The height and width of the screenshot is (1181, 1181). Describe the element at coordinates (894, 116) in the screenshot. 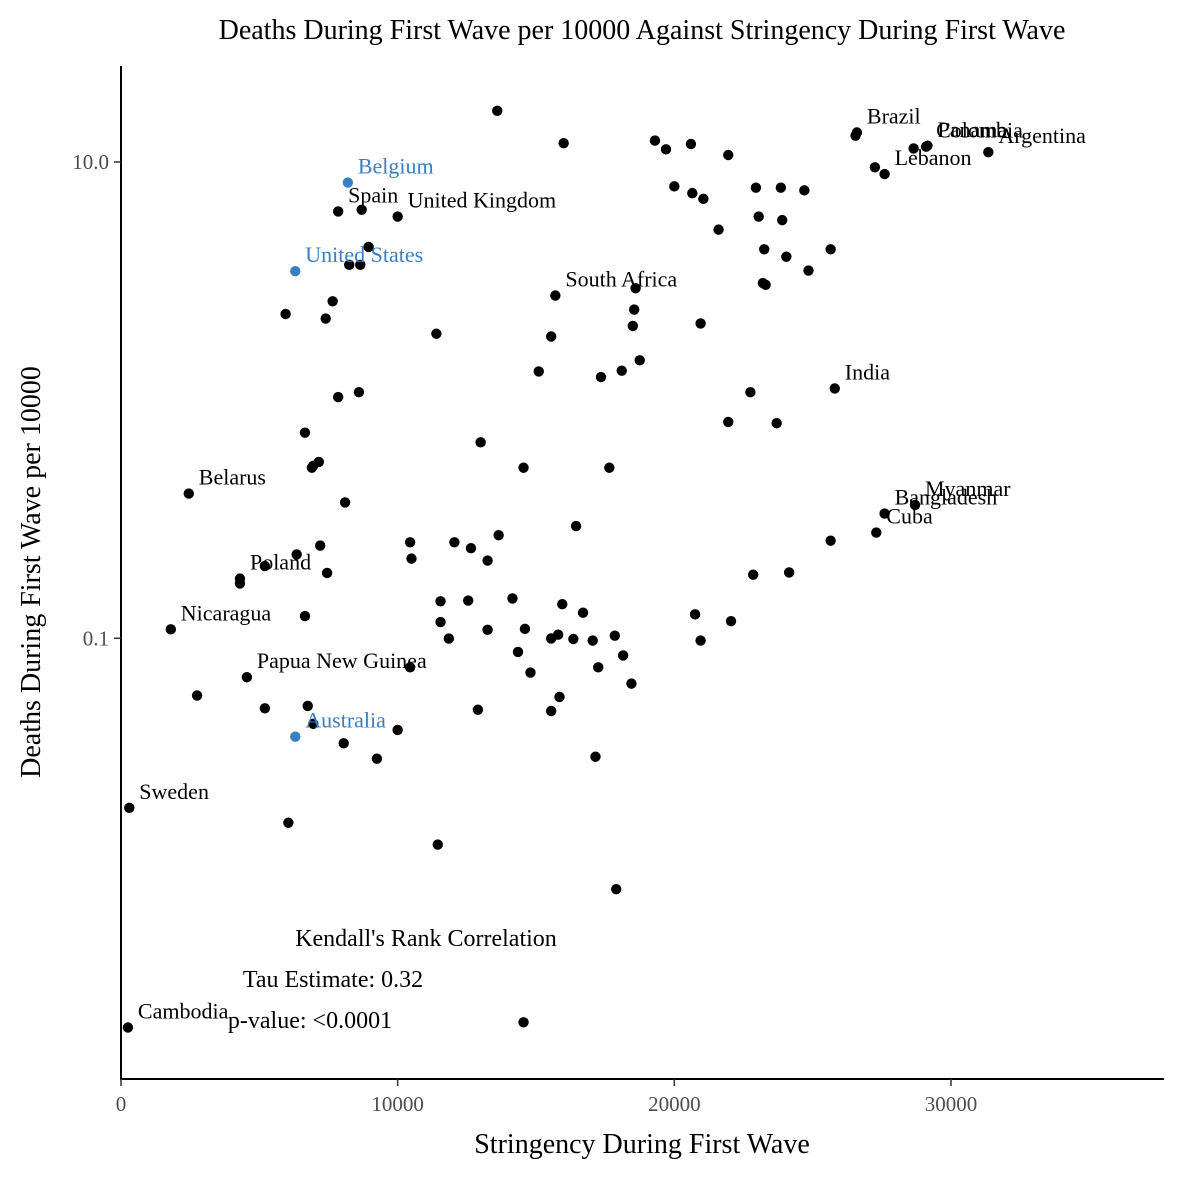

I see `point-label: Brazil` at that location.